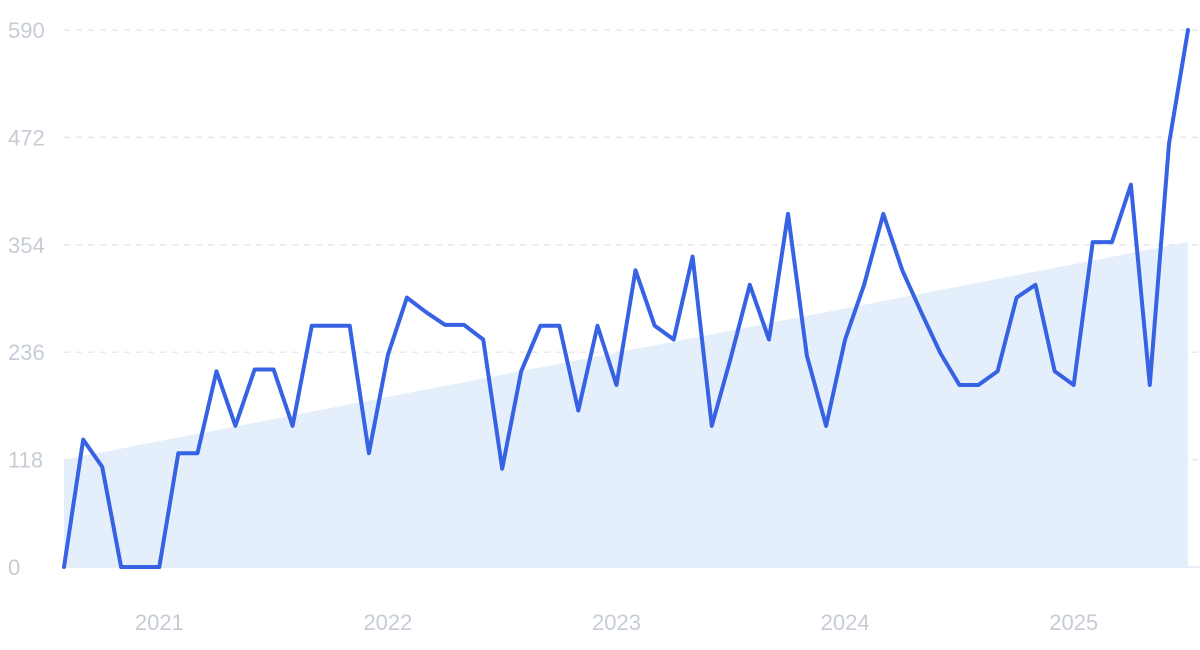  Describe the element at coordinates (26, 30) in the screenshot. I see `y-tick-label: 590` at that location.